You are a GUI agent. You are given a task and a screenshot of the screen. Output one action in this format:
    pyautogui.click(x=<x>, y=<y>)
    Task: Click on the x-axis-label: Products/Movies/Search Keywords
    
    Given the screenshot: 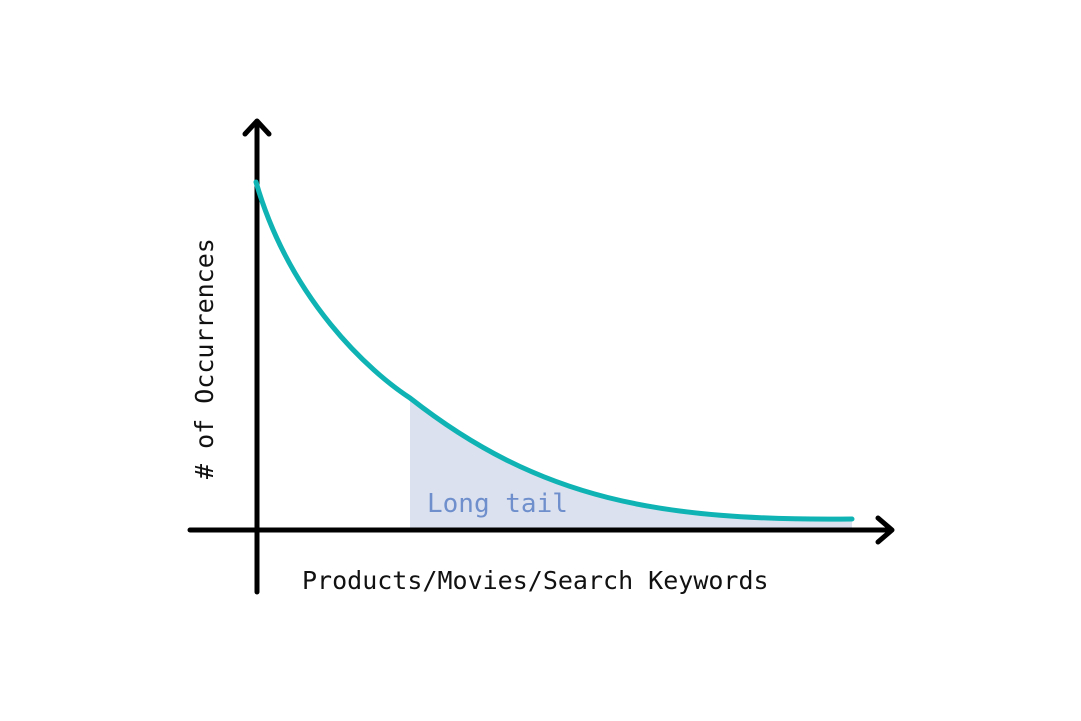 What is the action you would take?
    pyautogui.click(x=535, y=580)
    